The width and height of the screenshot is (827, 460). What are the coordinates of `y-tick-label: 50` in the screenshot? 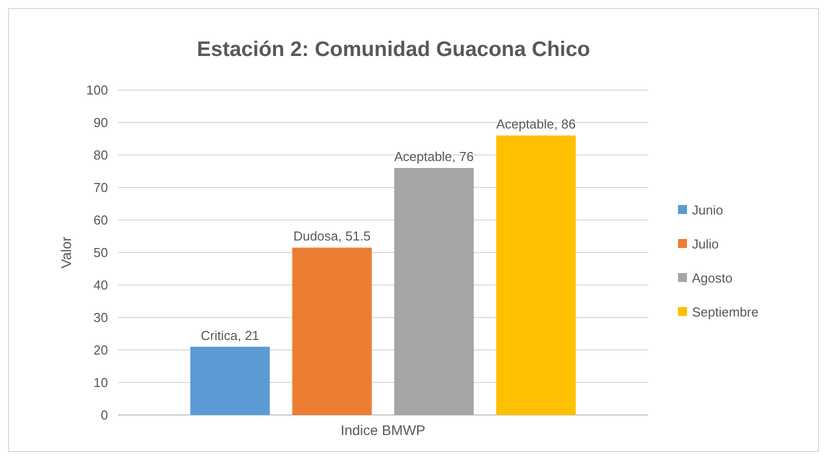 It's located at (101, 252).